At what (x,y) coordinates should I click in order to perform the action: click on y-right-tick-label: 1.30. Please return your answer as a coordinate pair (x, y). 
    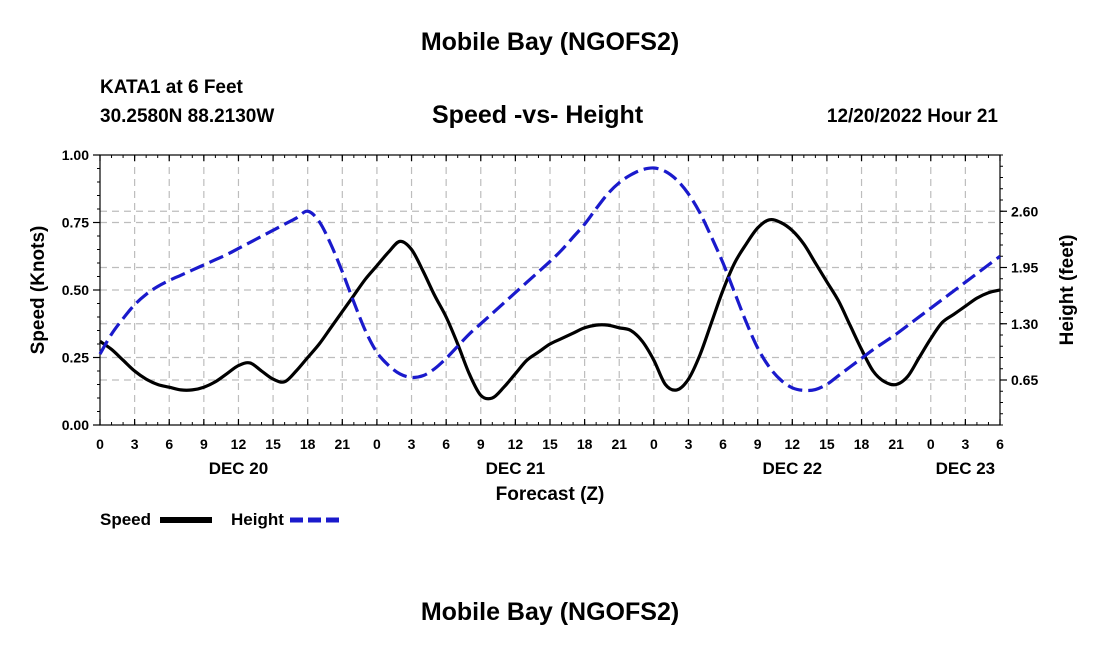
    Looking at the image, I should click on (1024, 324).